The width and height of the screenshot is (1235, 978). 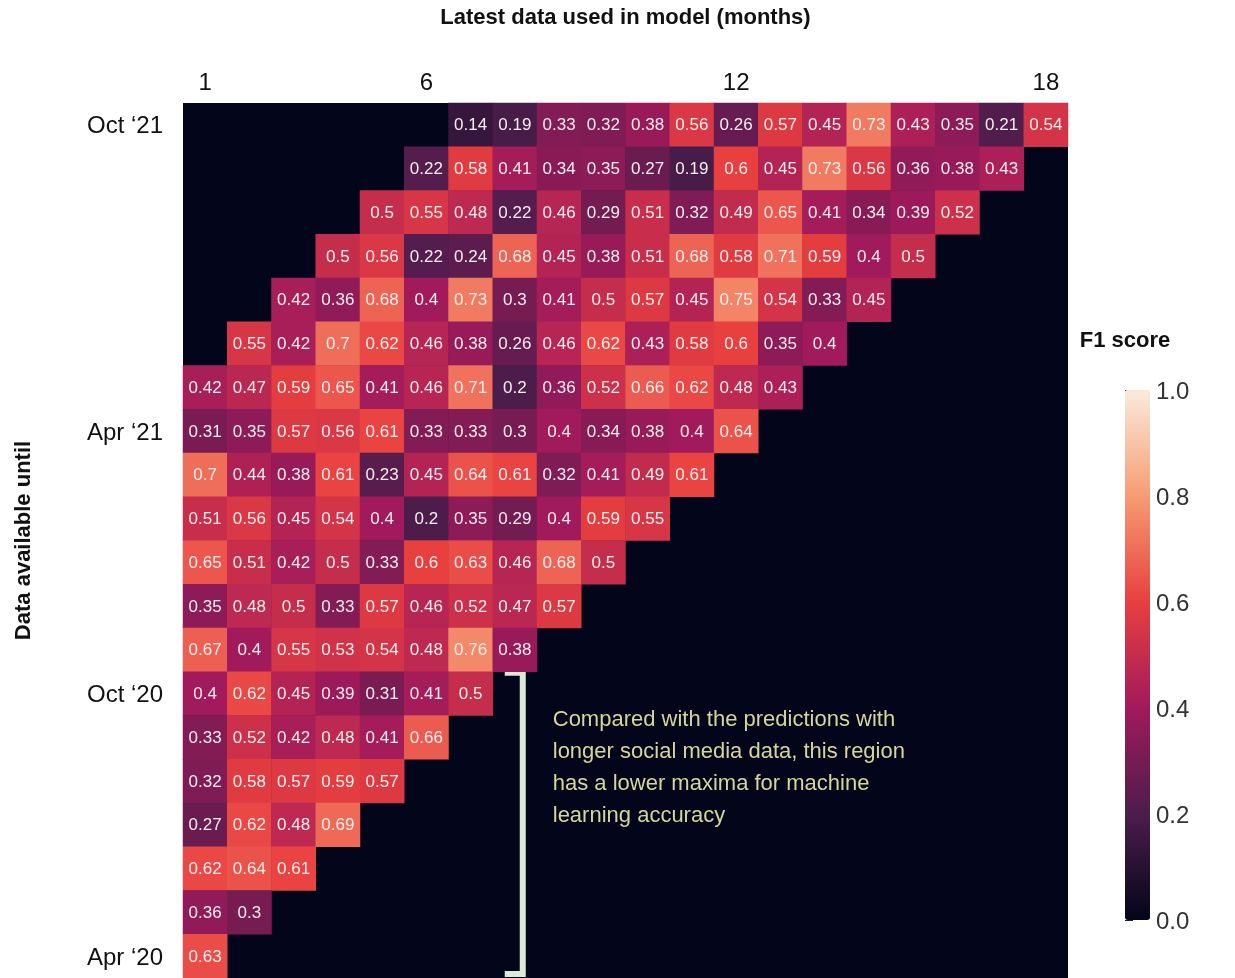 What do you see at coordinates (338, 825) in the screenshot?
I see `data-label: 0.69` at bounding box center [338, 825].